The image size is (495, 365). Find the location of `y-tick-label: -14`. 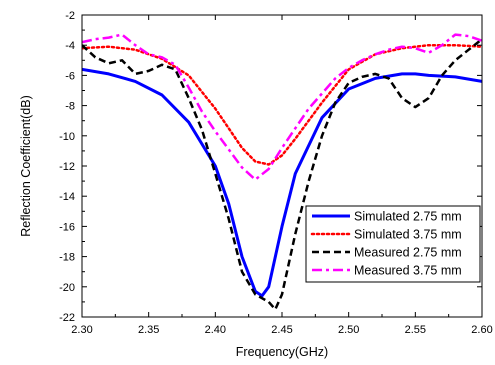

y-tick-label: -14 is located at coordinates (67, 197).